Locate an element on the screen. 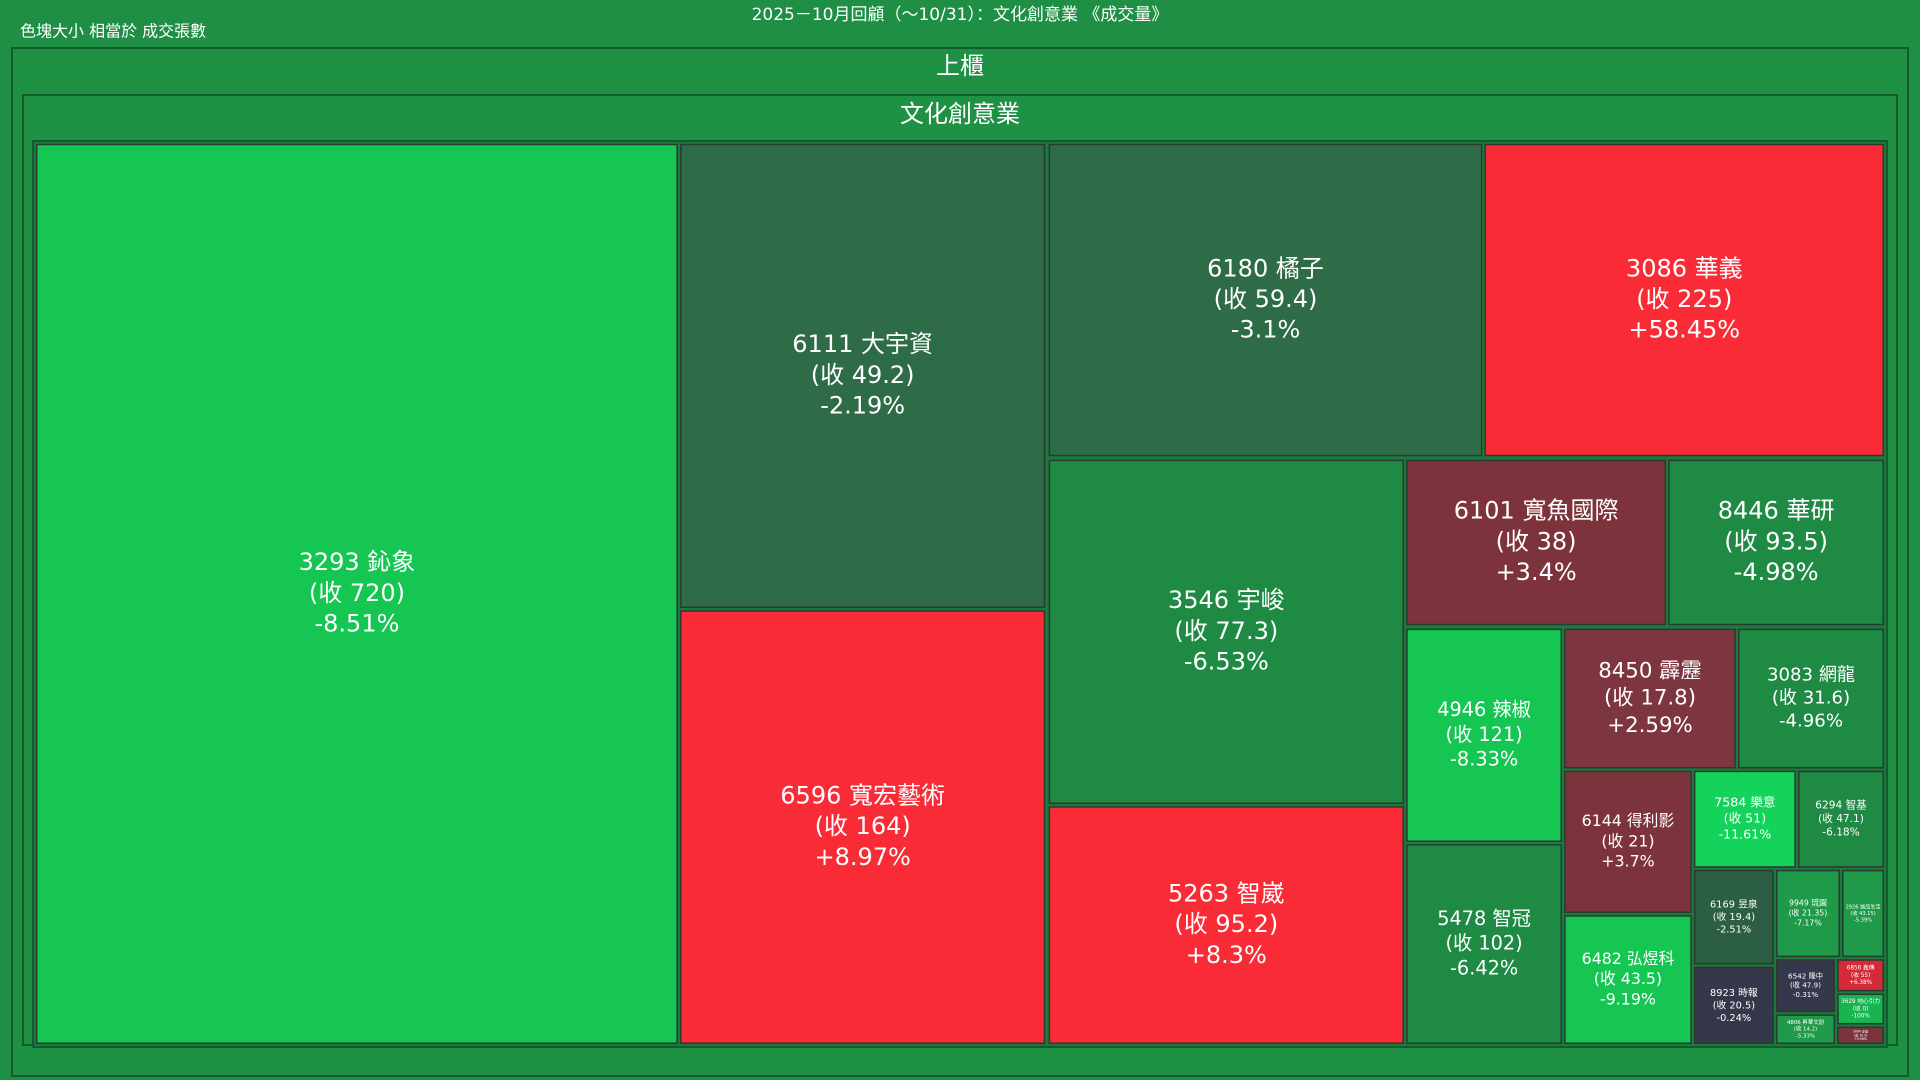 This screenshot has height=1080, width=1920. group-label: 上櫃 is located at coordinates (960, 66).